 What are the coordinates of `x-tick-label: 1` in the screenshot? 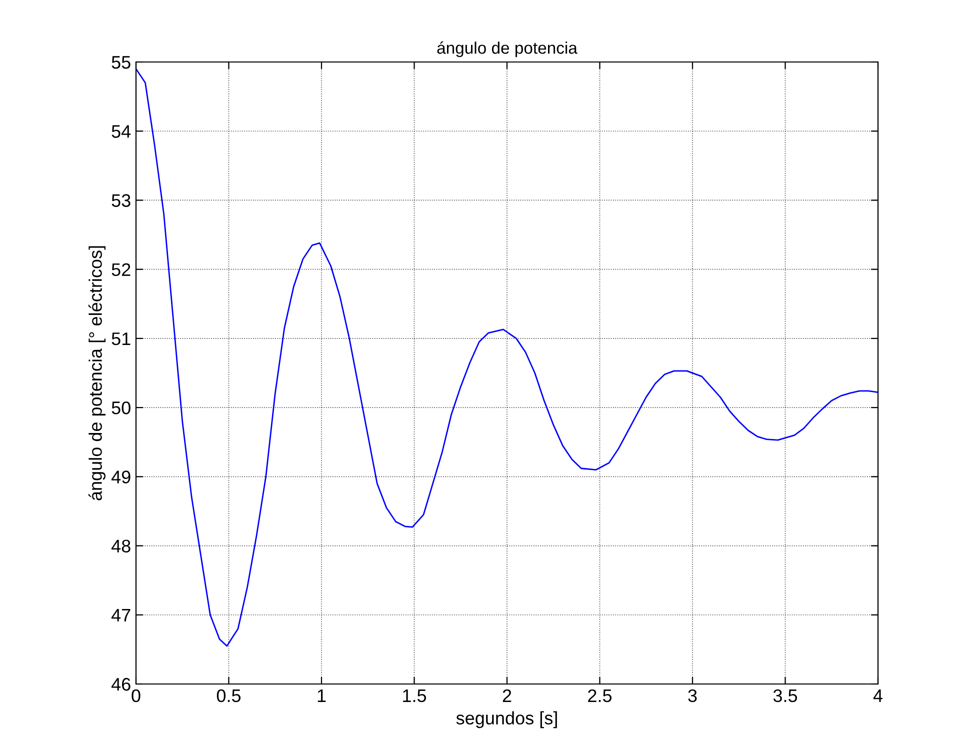 It's located at (322, 696).